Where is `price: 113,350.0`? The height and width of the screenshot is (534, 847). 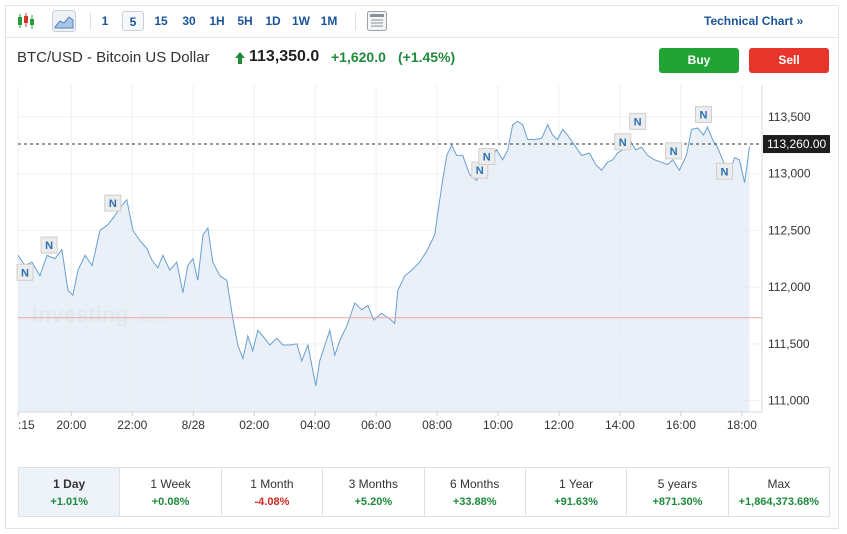
price: 113,350.0 is located at coordinates (284, 56).